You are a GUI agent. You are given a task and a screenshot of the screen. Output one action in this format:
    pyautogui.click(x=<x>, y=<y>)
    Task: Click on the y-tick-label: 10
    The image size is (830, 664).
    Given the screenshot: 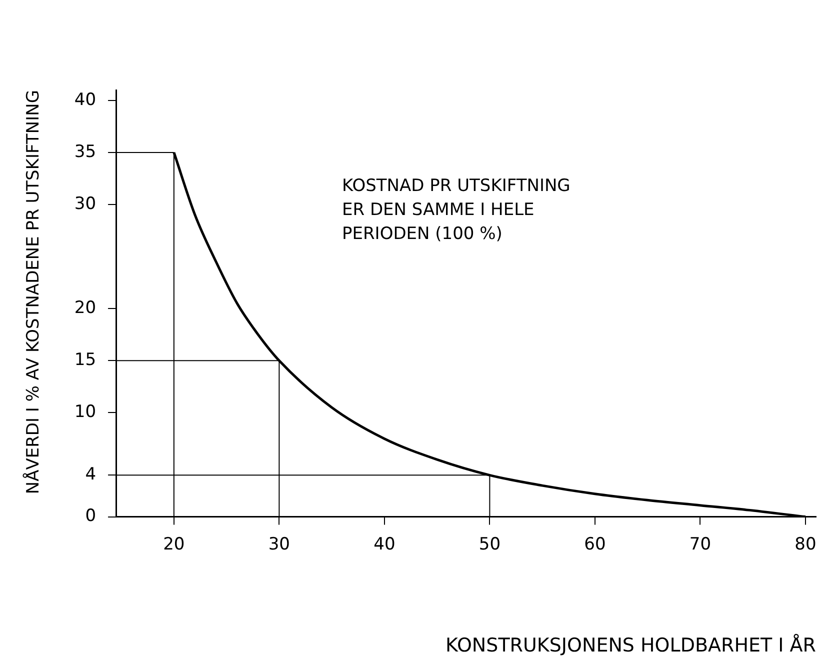 What is the action you would take?
    pyautogui.click(x=85, y=412)
    